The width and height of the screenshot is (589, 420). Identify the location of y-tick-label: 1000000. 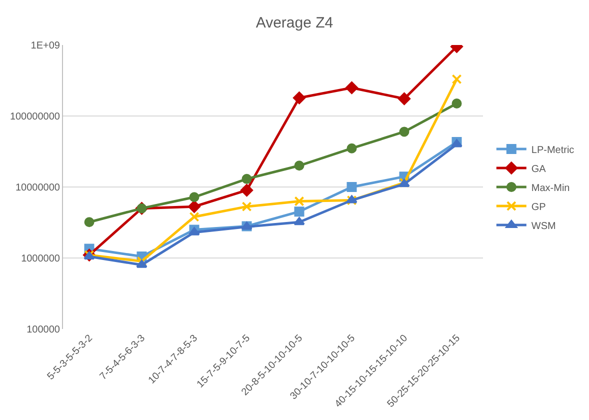
(40, 259).